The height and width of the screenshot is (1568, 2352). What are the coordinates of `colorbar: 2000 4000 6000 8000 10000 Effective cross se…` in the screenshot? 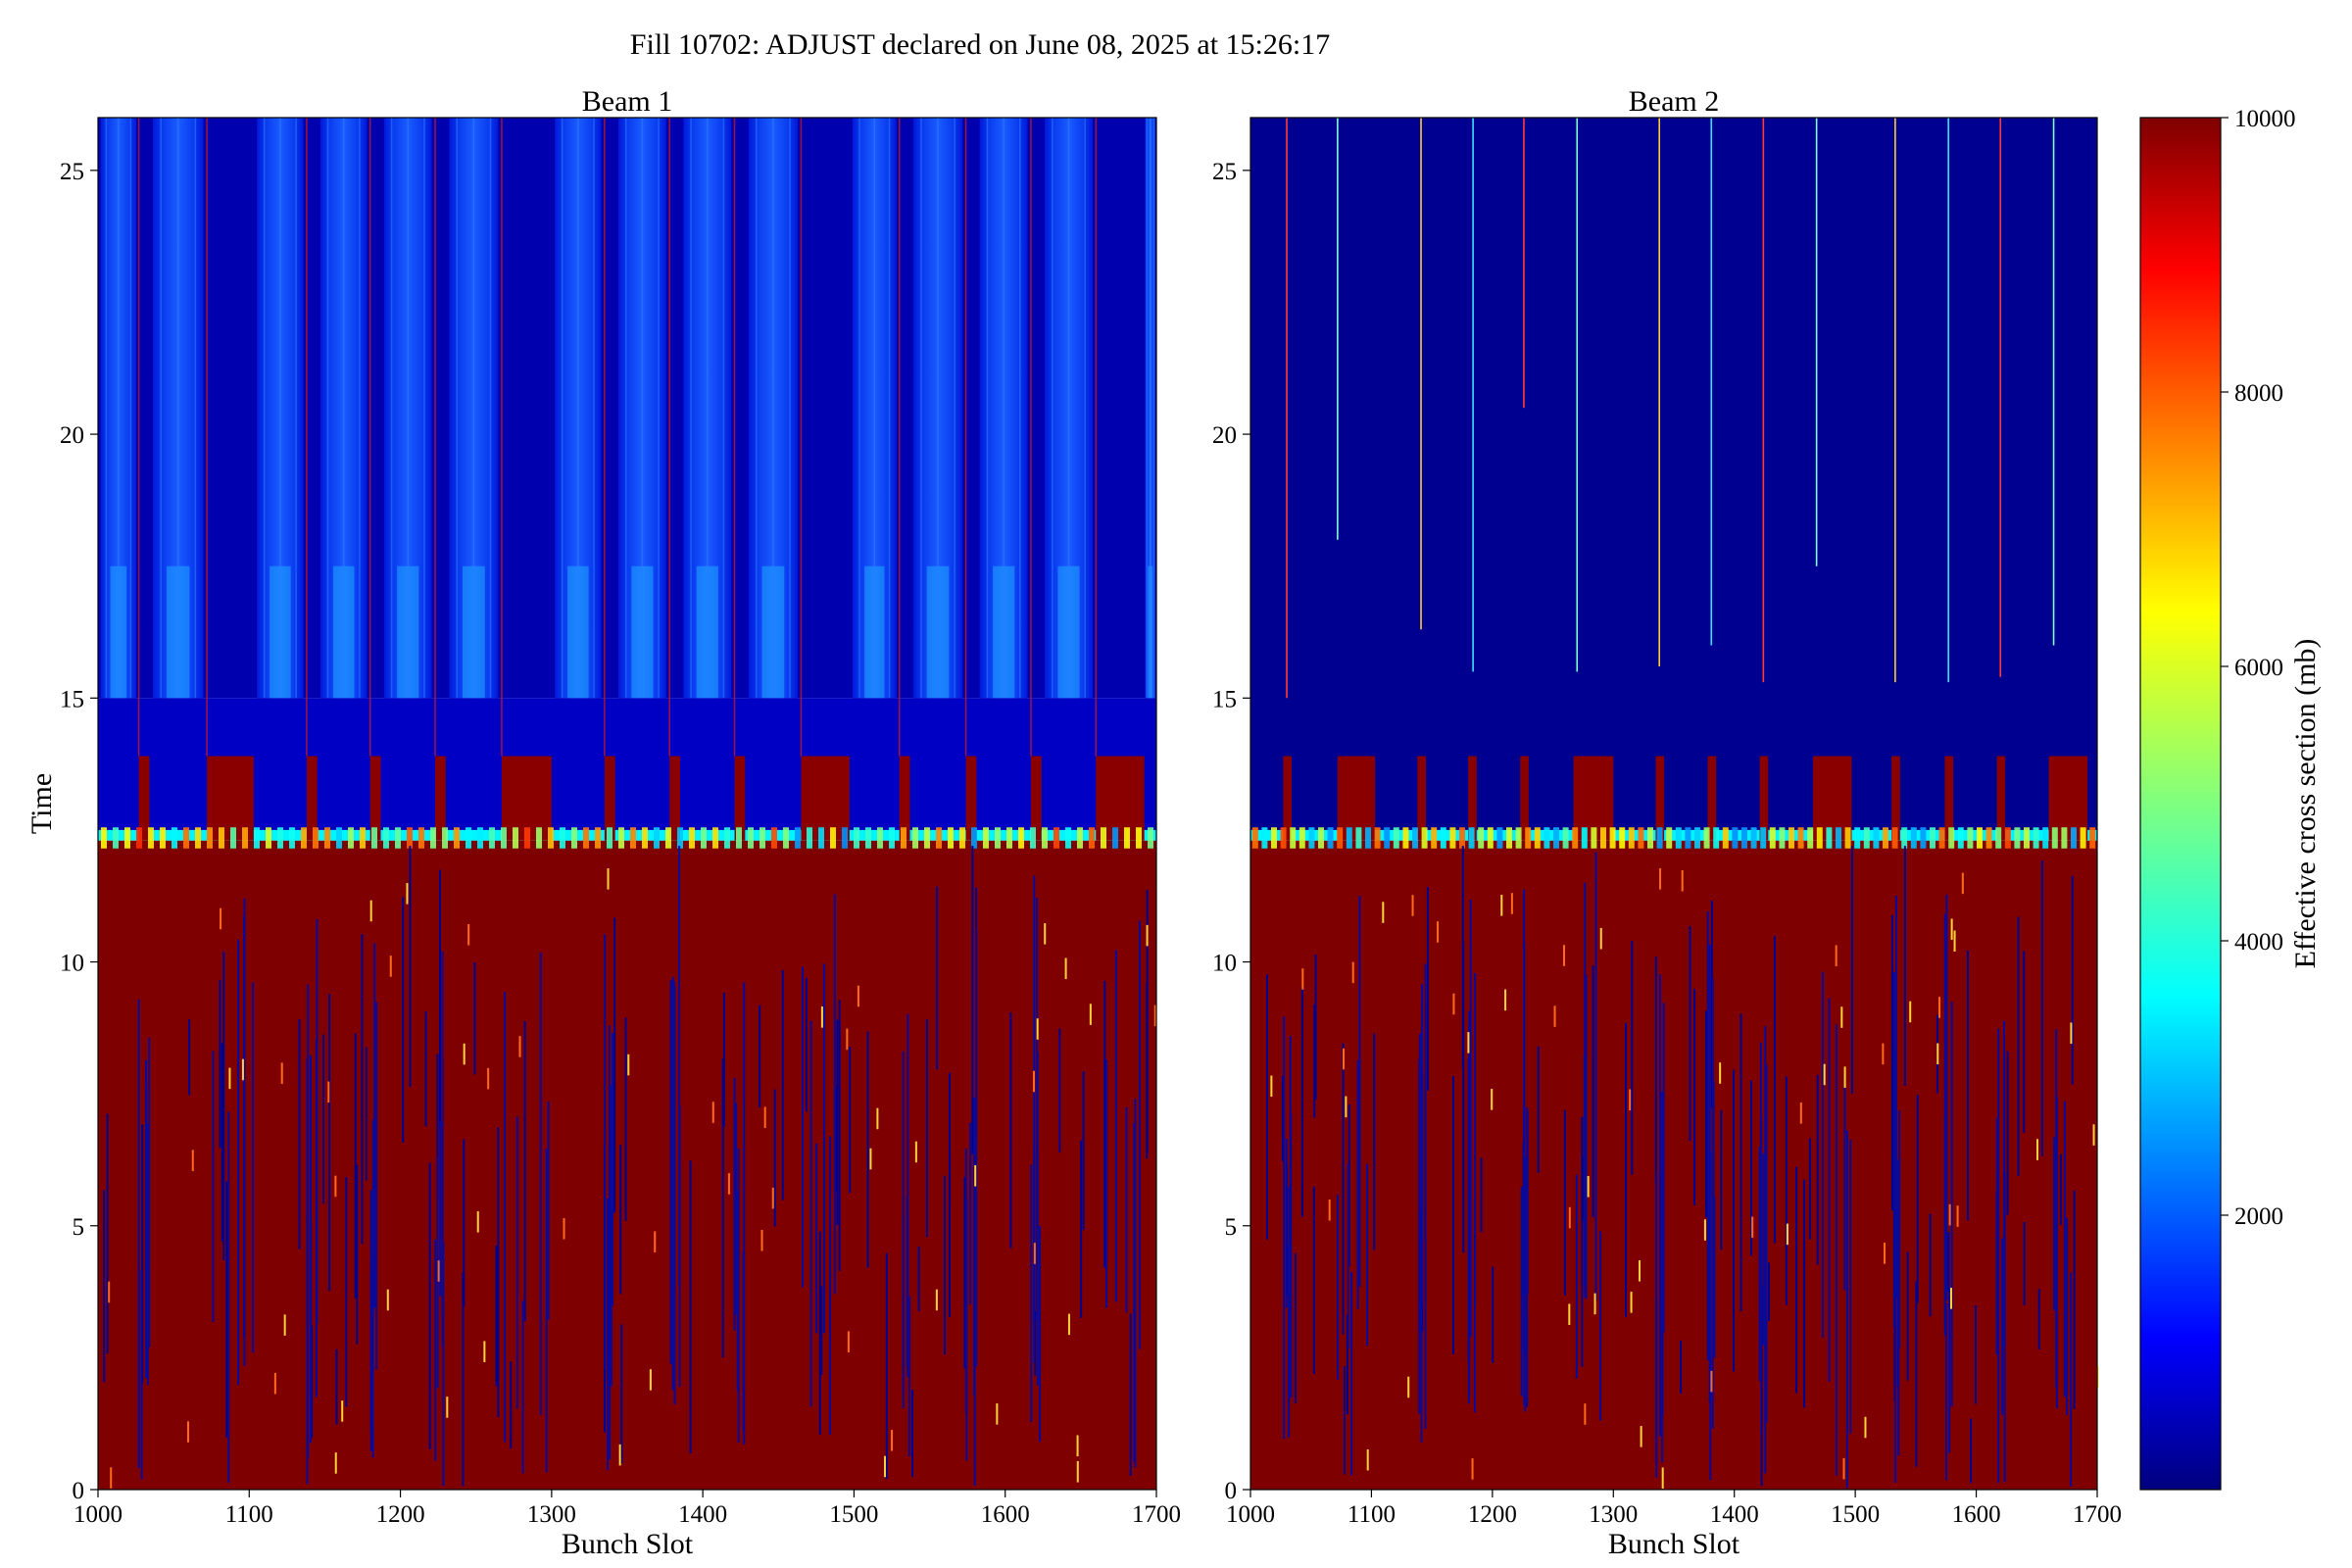 It's located at (2230, 798).